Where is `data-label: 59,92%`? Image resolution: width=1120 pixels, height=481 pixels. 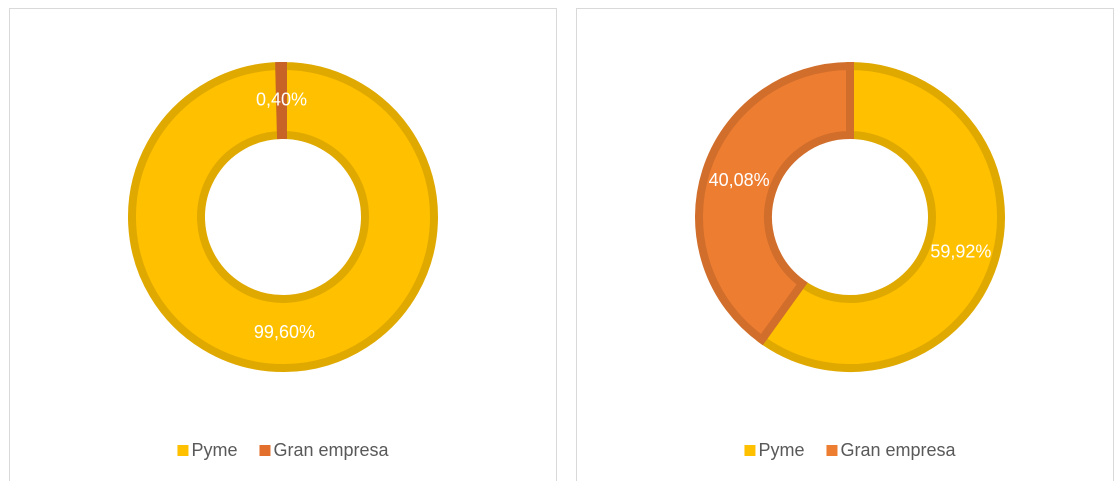 data-label: 59,92% is located at coordinates (960, 251).